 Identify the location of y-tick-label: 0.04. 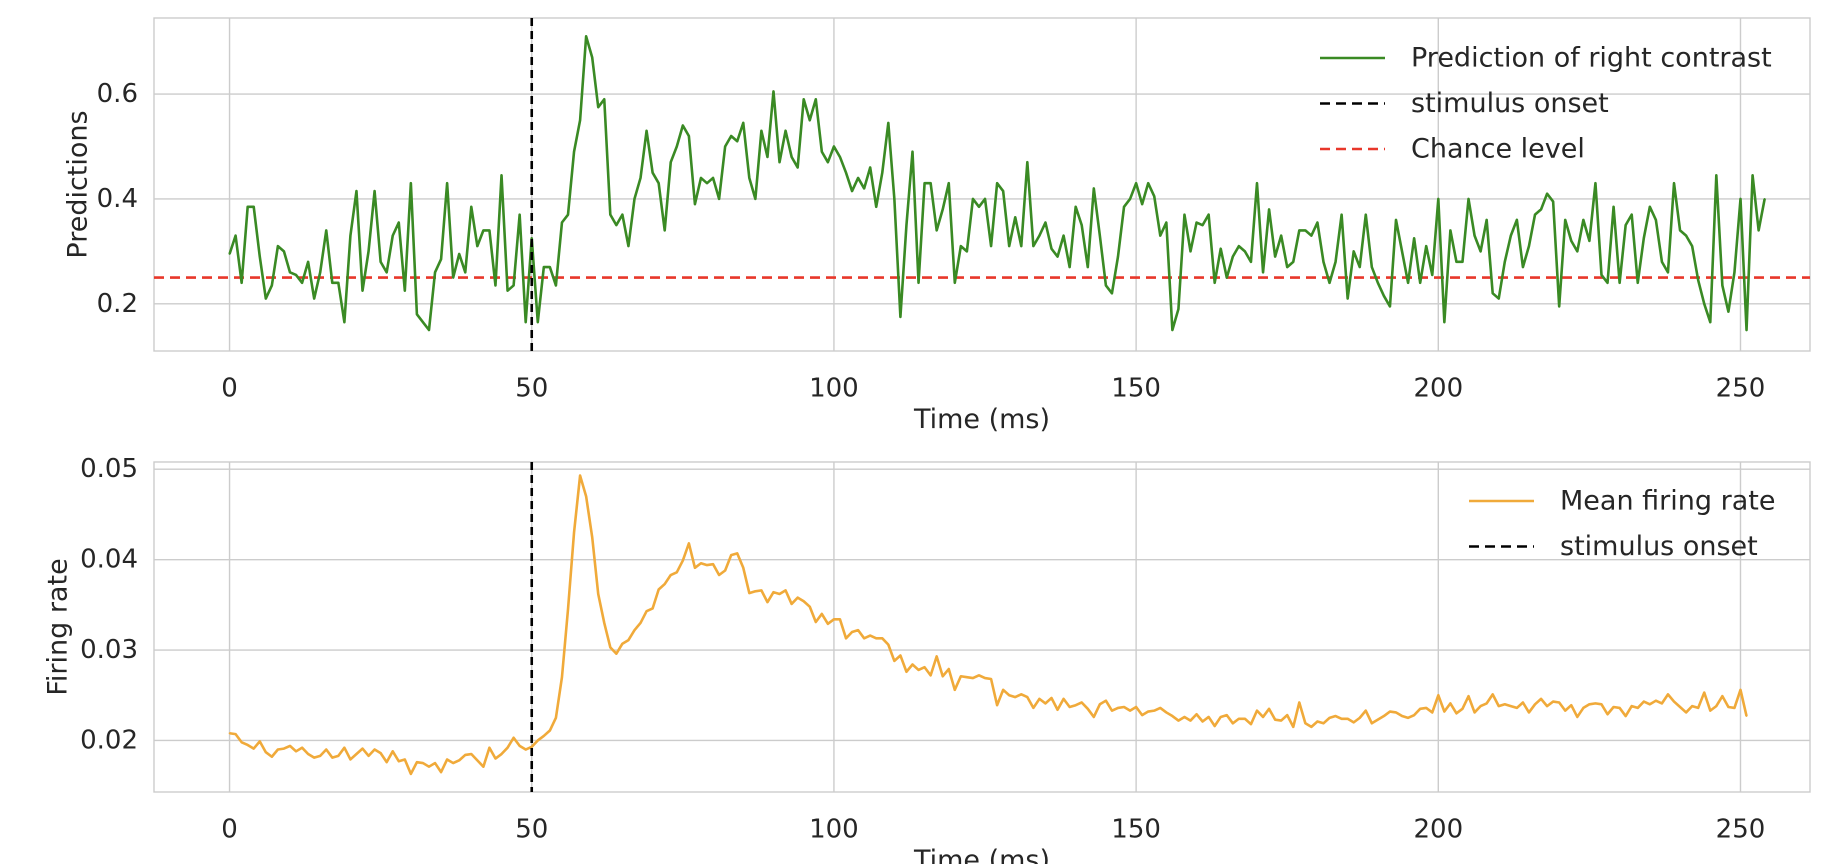
(109, 560).